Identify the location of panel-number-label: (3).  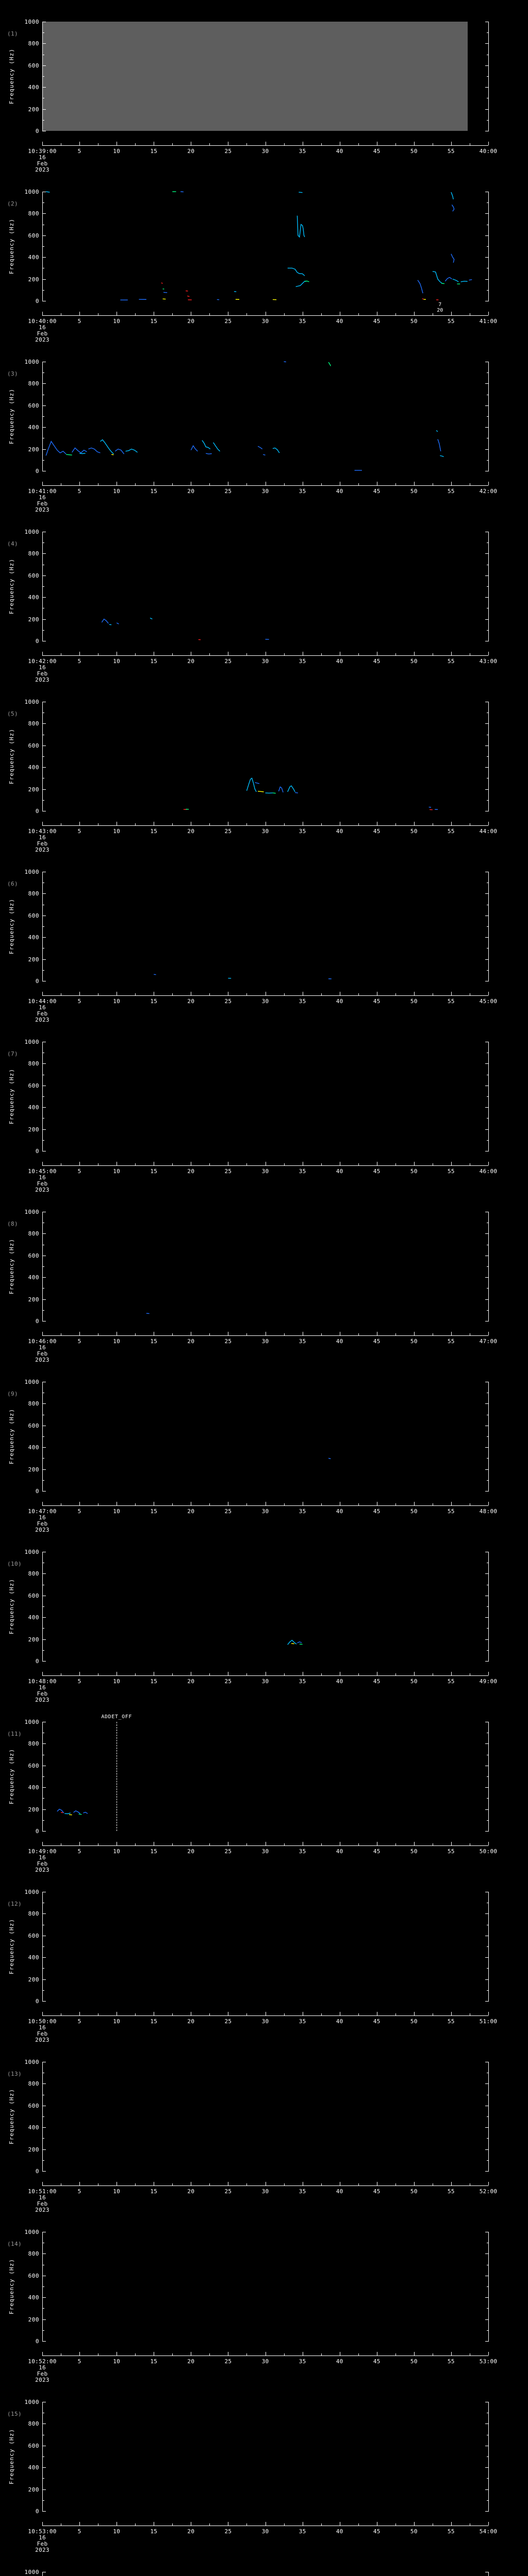
(13, 373).